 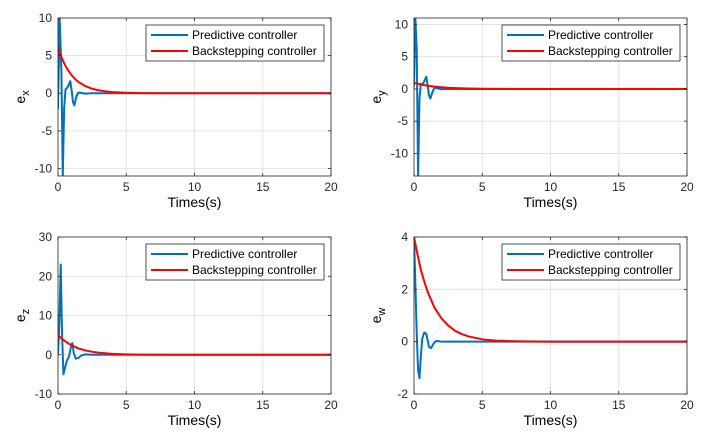 What do you see at coordinates (404, 289) in the screenshot?
I see `y-tick-label: 2` at bounding box center [404, 289].